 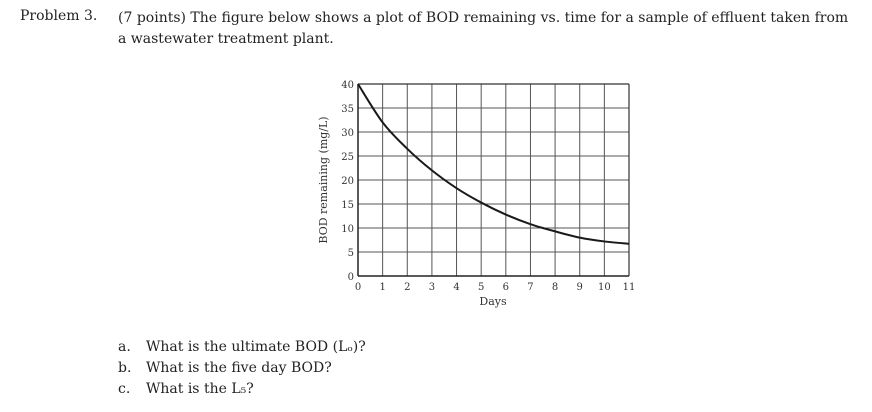 What do you see at coordinates (125, 368) in the screenshot?
I see `question-letter: b.` at bounding box center [125, 368].